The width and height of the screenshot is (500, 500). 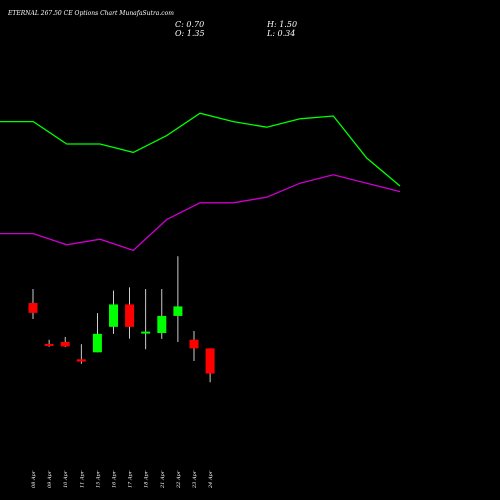 I want to click on low-value: L: 0.34, so click(x=280, y=33).